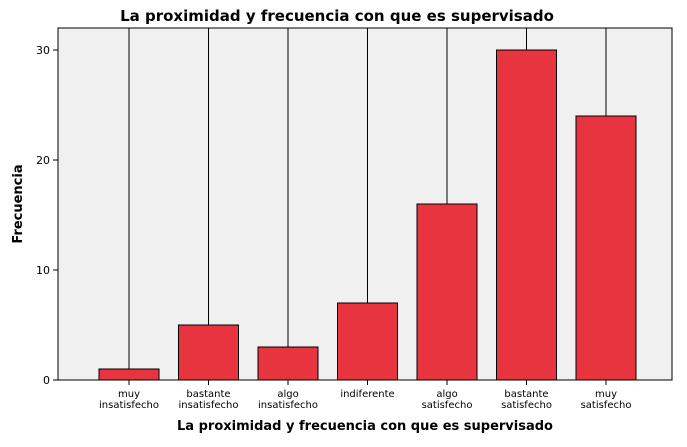 The height and width of the screenshot is (447, 687). What do you see at coordinates (43, 270) in the screenshot?
I see `y-tick-label-1: 10` at bounding box center [43, 270].